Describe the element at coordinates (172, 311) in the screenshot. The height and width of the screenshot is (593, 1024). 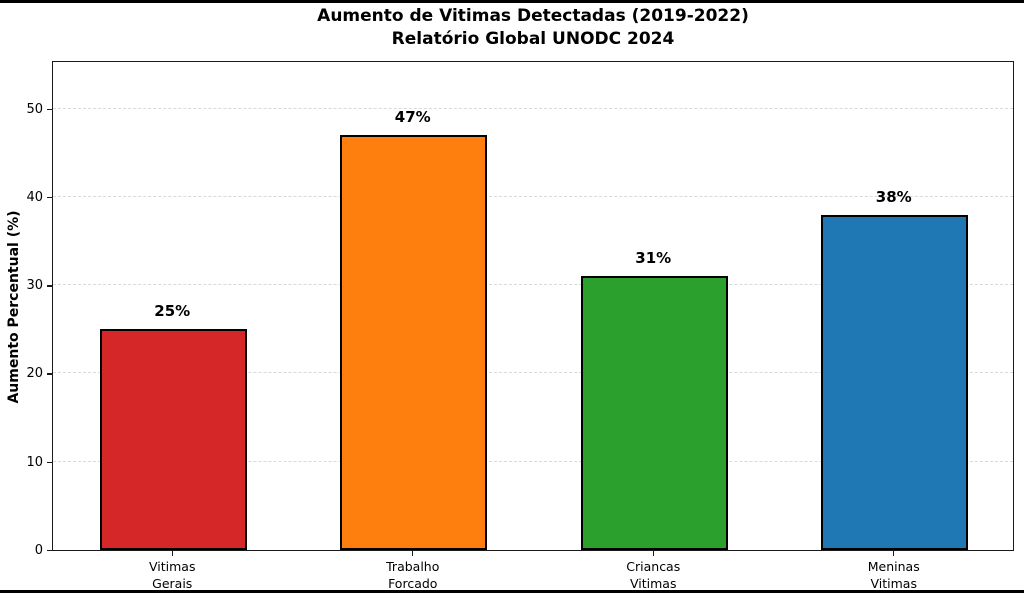
I see `bar-value-label-25%: 25%` at that location.